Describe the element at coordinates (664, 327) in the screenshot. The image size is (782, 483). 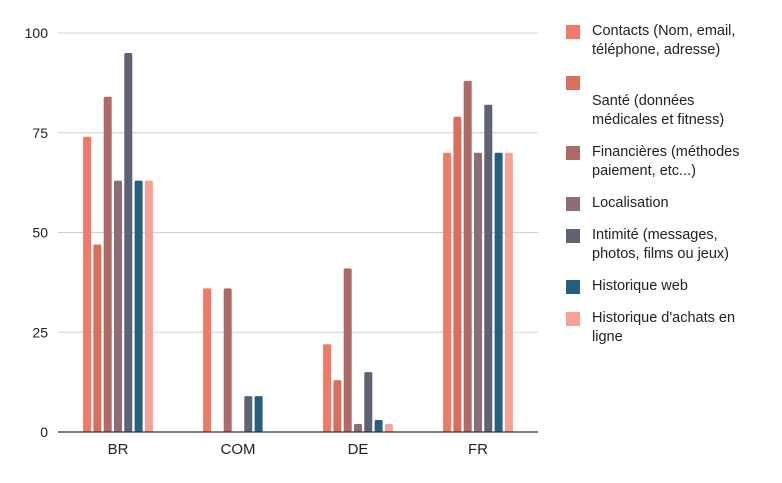
I see `legend-label: Historique d'achats en ligne` at that location.